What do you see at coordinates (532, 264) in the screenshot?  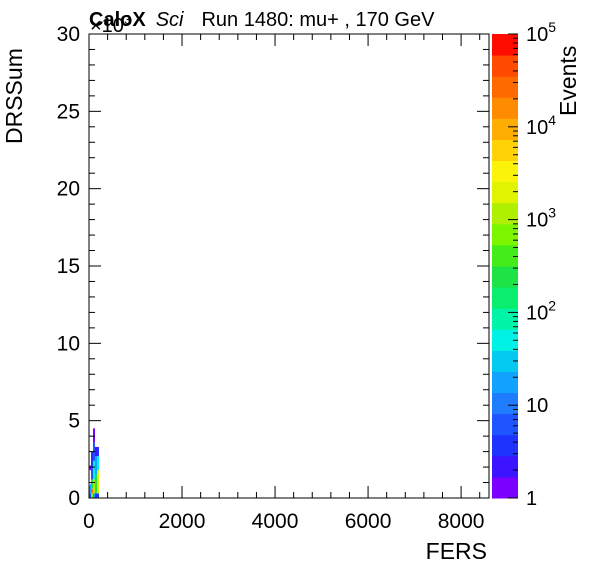 I see `color-scale-ticks: 1 10 10² 10³ 10⁴ 10⁵` at bounding box center [532, 264].